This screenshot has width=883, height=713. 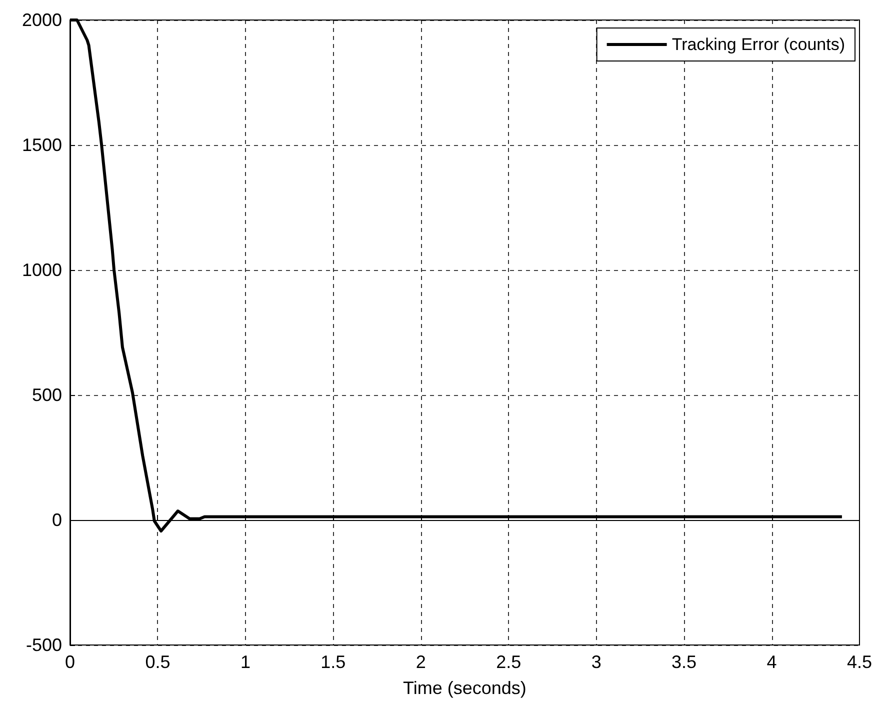 I want to click on x-tick-label: 4.5, so click(x=859, y=662).